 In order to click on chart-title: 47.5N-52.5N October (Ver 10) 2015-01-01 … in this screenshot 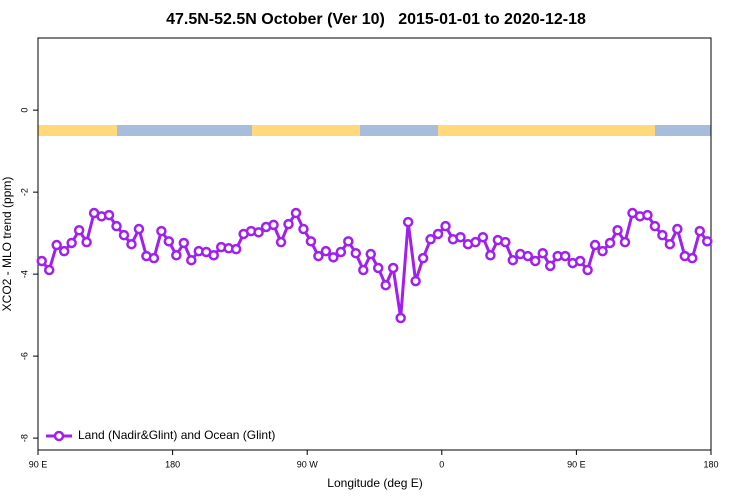, I will do `click(376, 19)`.